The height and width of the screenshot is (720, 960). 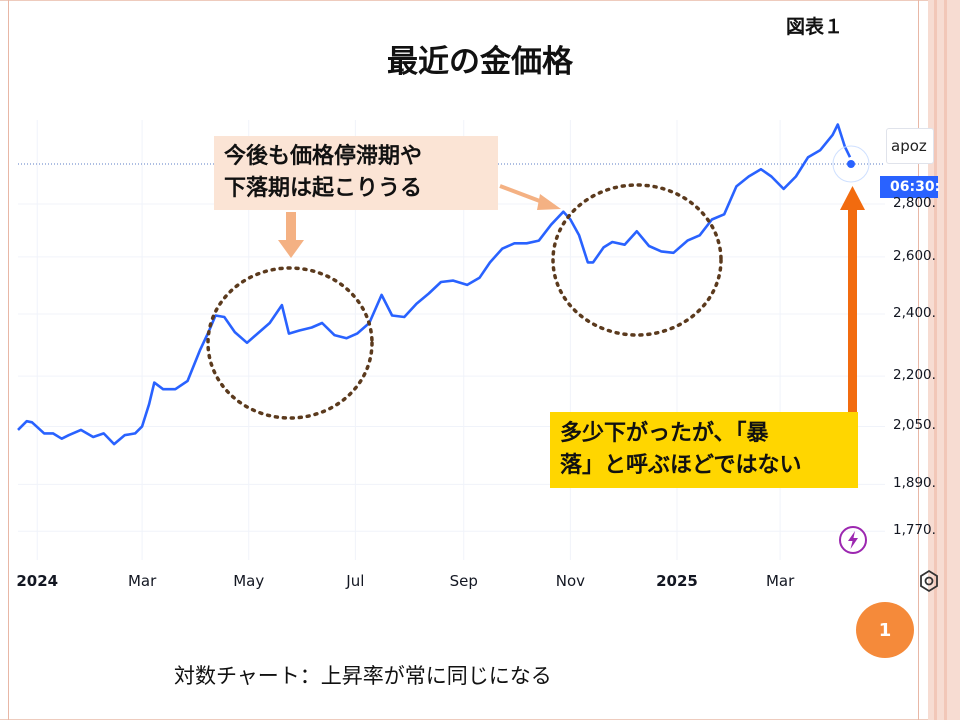 I want to click on slide-frame-left, so click(x=4, y=360).